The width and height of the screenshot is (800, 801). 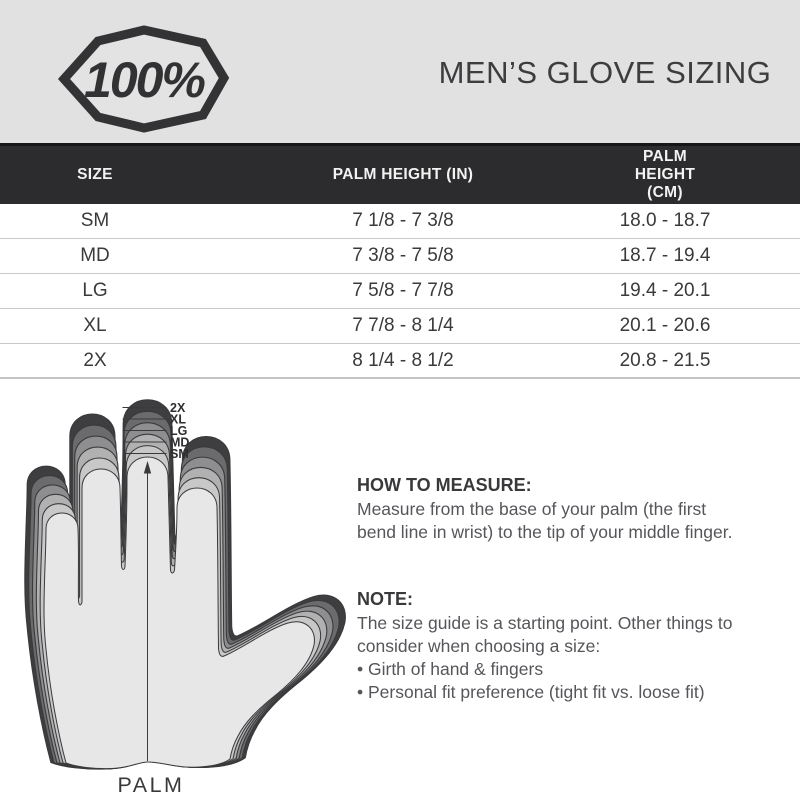 I want to click on table-row-sm: SM 7 1/8 - 7 3/8 18.0 - 18.7, so click(x=400, y=221).